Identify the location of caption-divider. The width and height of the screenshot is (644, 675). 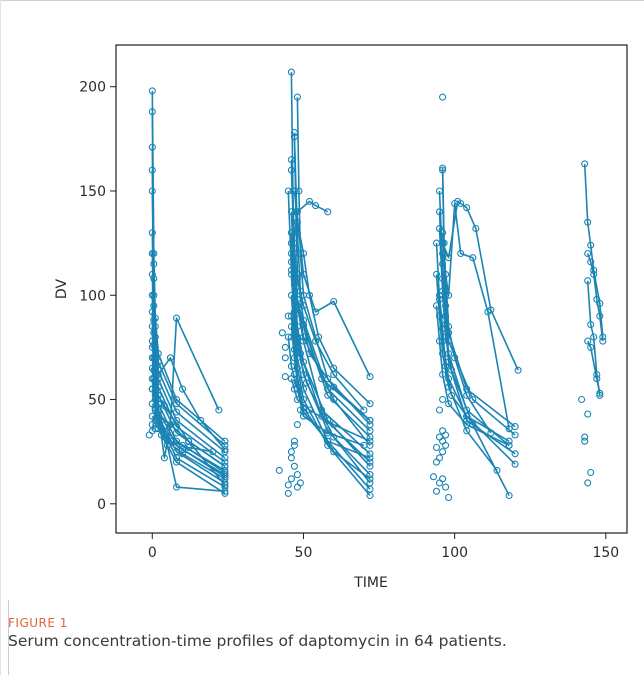
(8, 637).